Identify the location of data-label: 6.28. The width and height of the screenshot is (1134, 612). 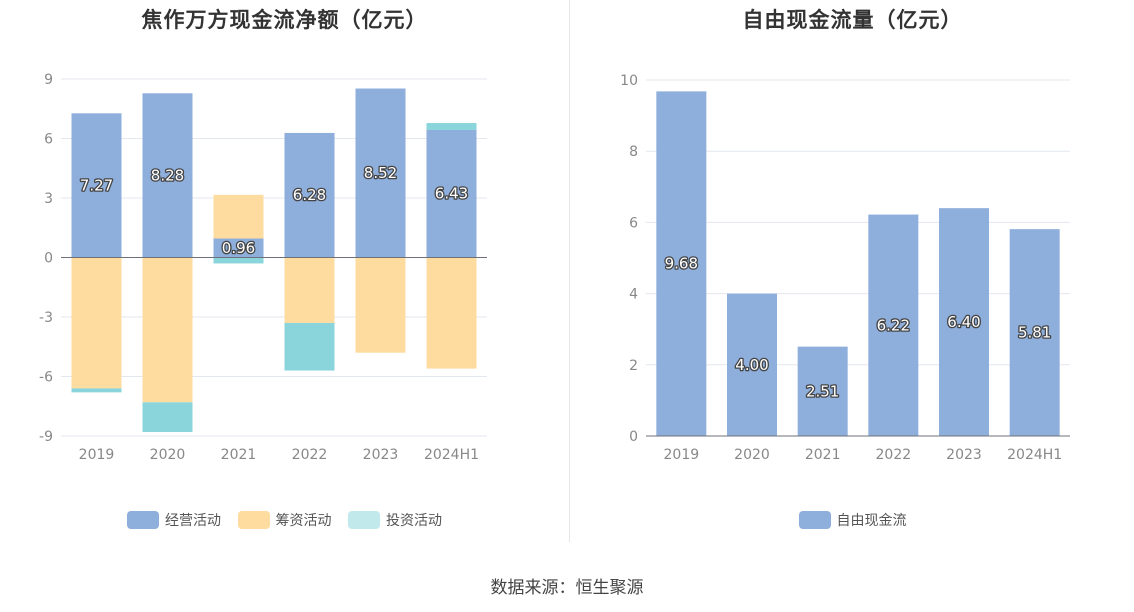
(309, 195).